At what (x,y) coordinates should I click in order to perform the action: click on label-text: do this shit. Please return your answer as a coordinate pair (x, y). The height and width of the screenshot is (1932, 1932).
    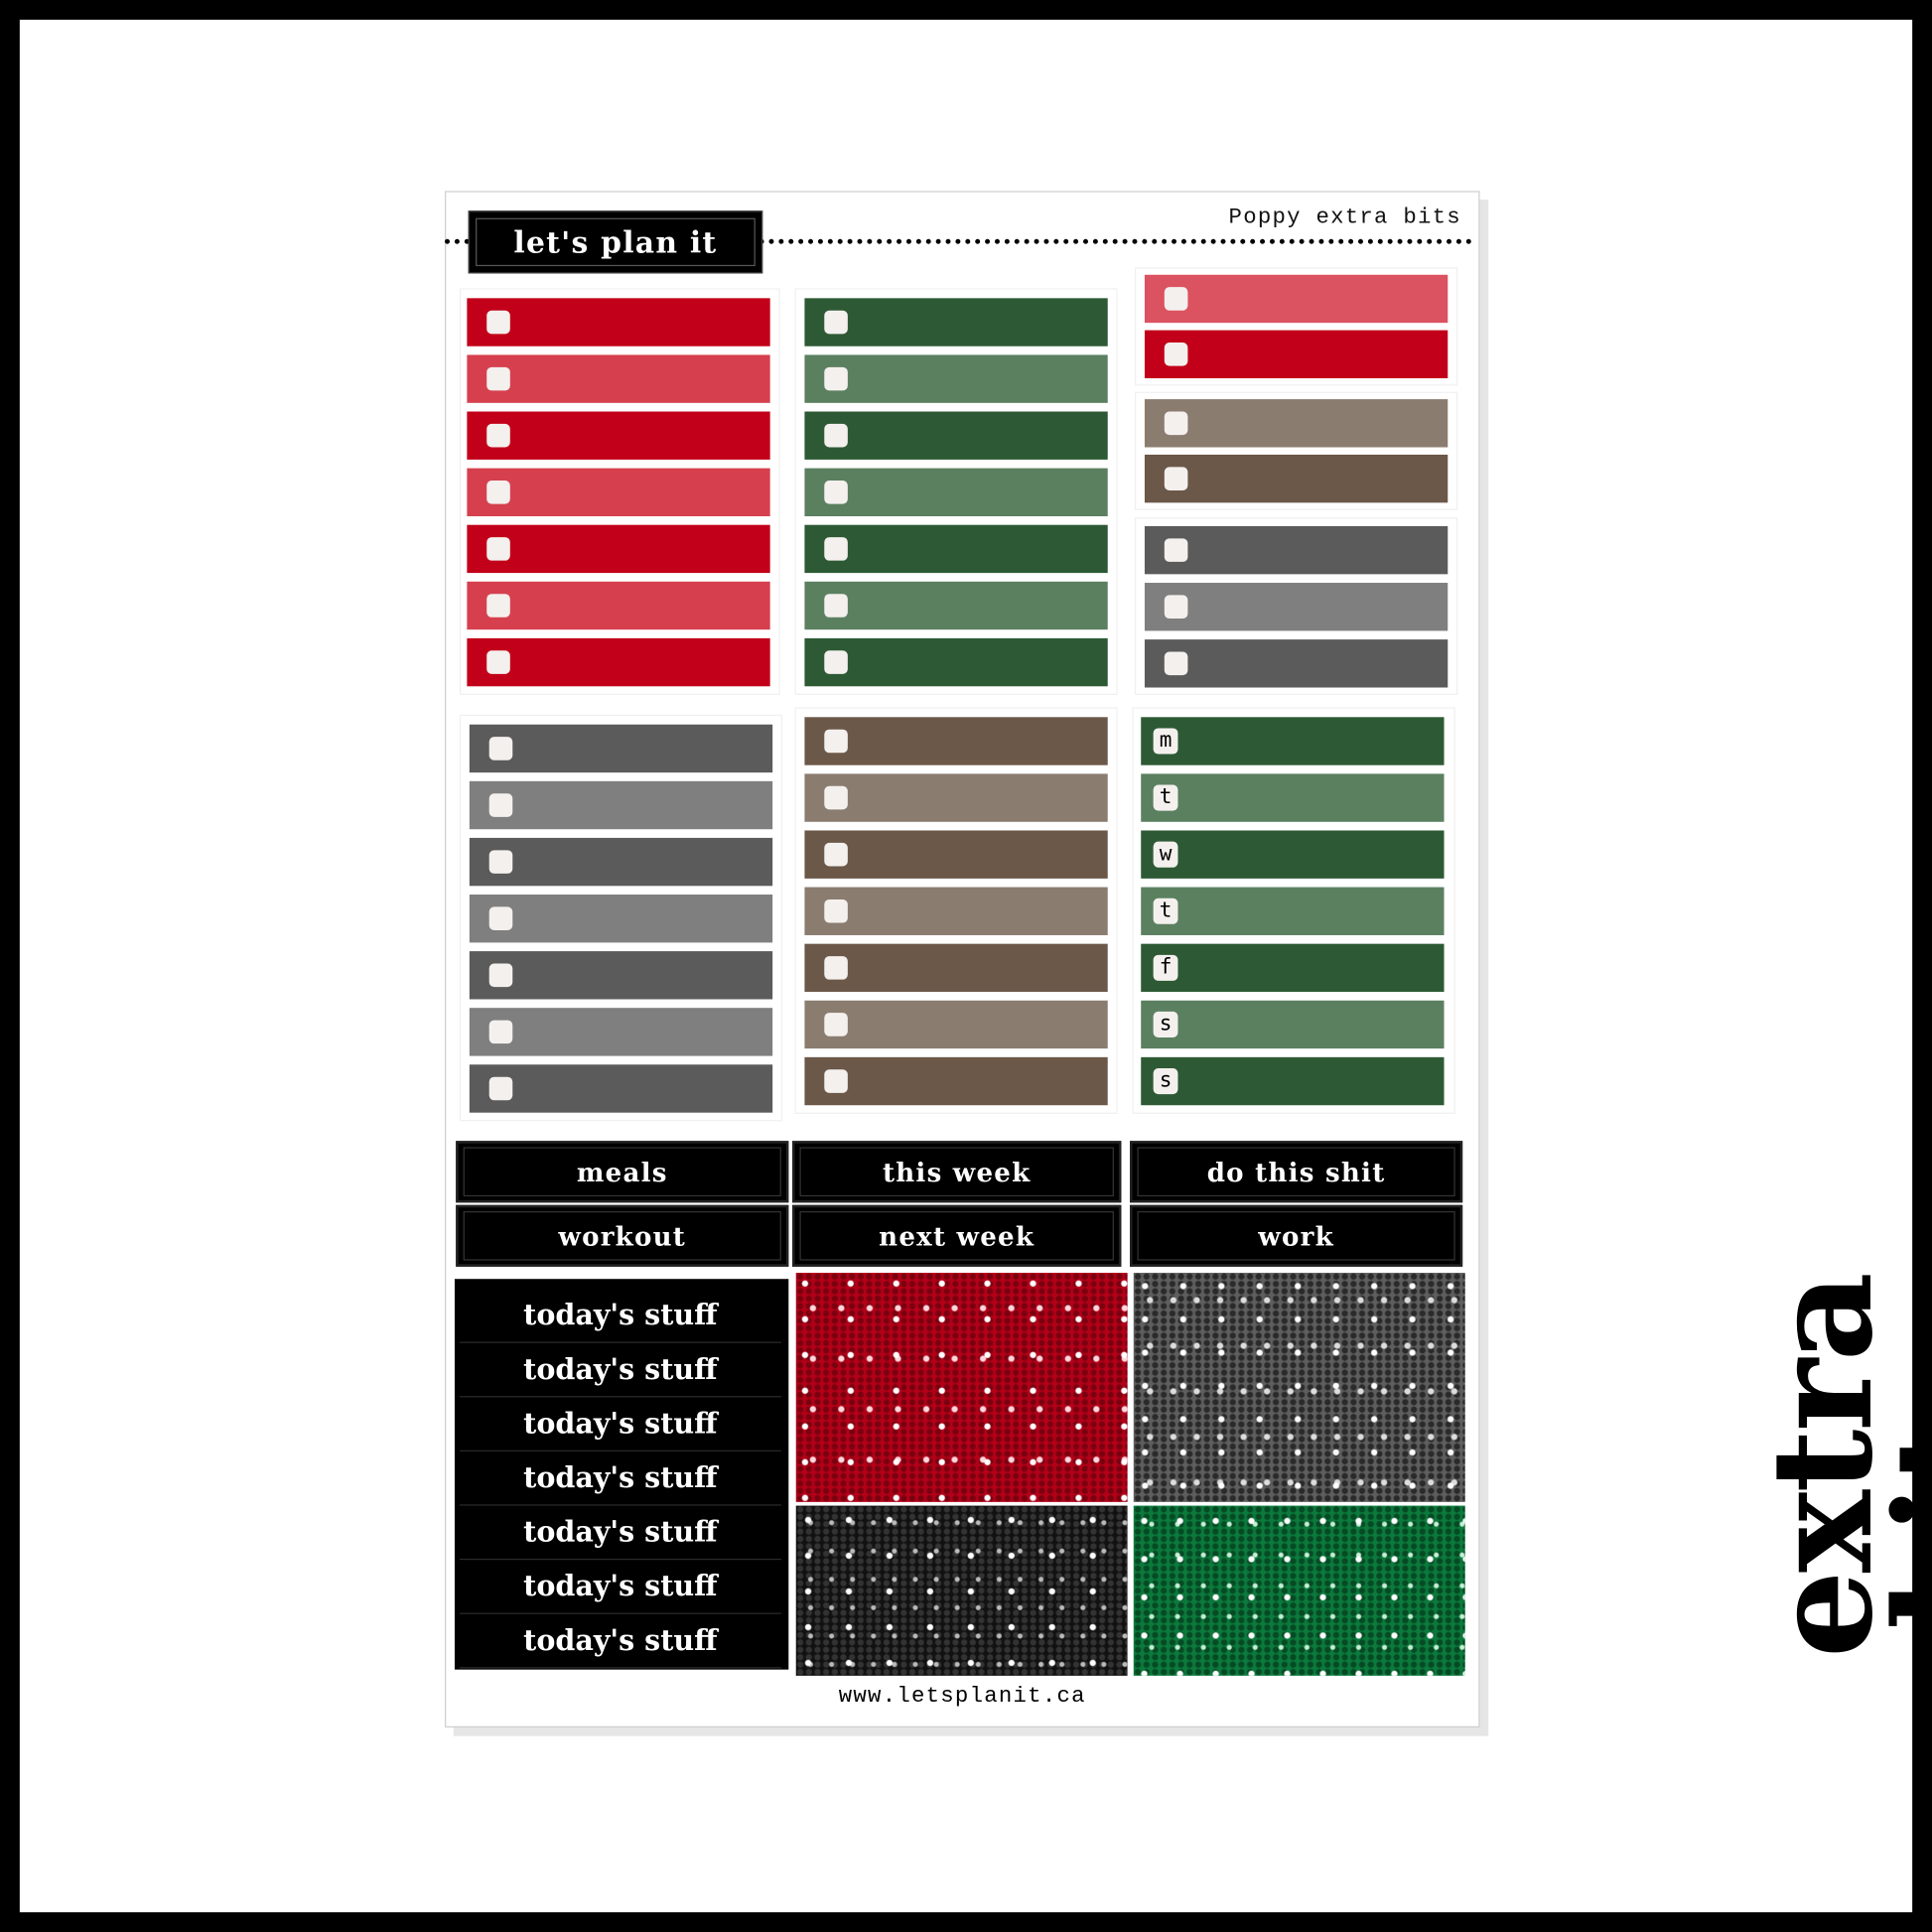
    Looking at the image, I should click on (1296, 1172).